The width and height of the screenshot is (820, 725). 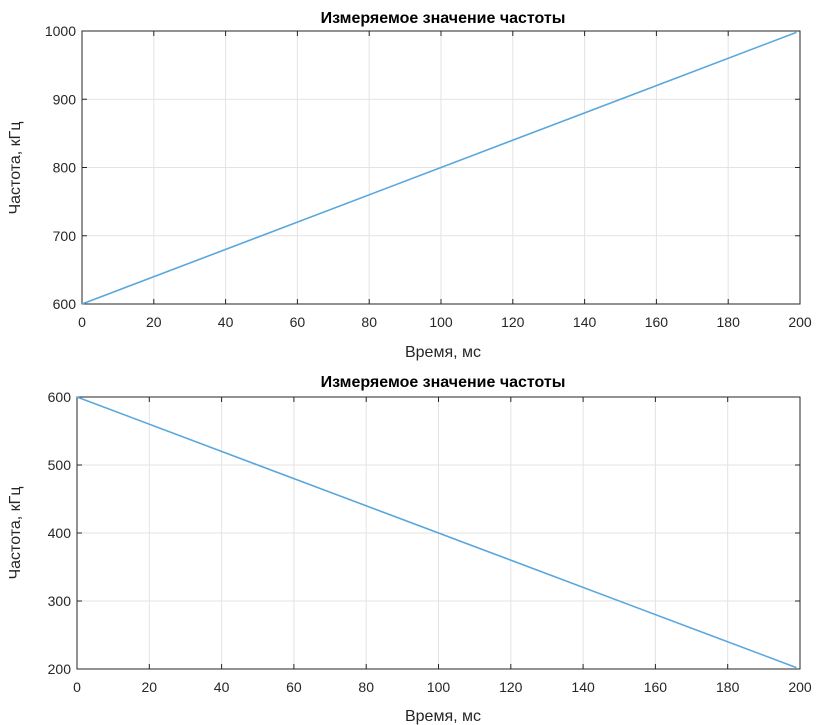 What do you see at coordinates (443, 18) in the screenshot?
I see `chart-title-top: Измеряемое значение частоты` at bounding box center [443, 18].